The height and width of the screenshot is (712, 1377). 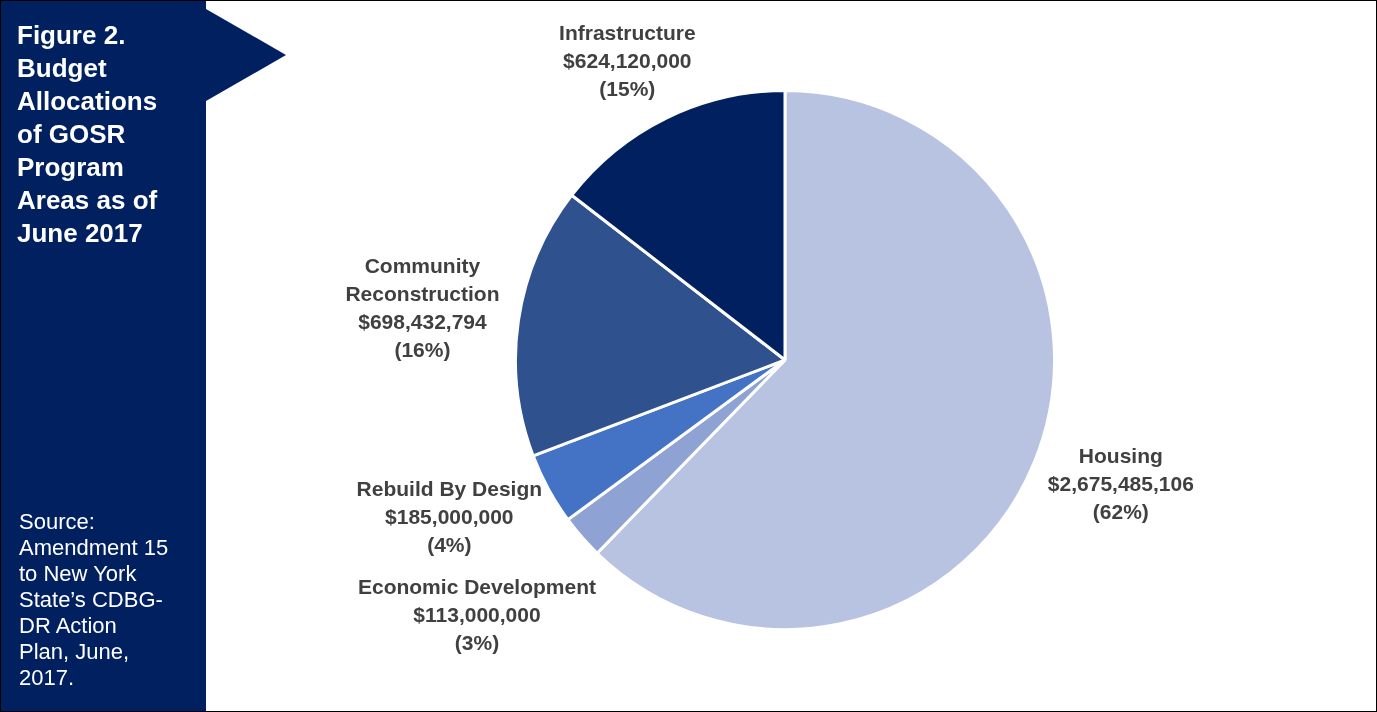 I want to click on data-label: $113,000,000 (3%), so click(x=477, y=629).